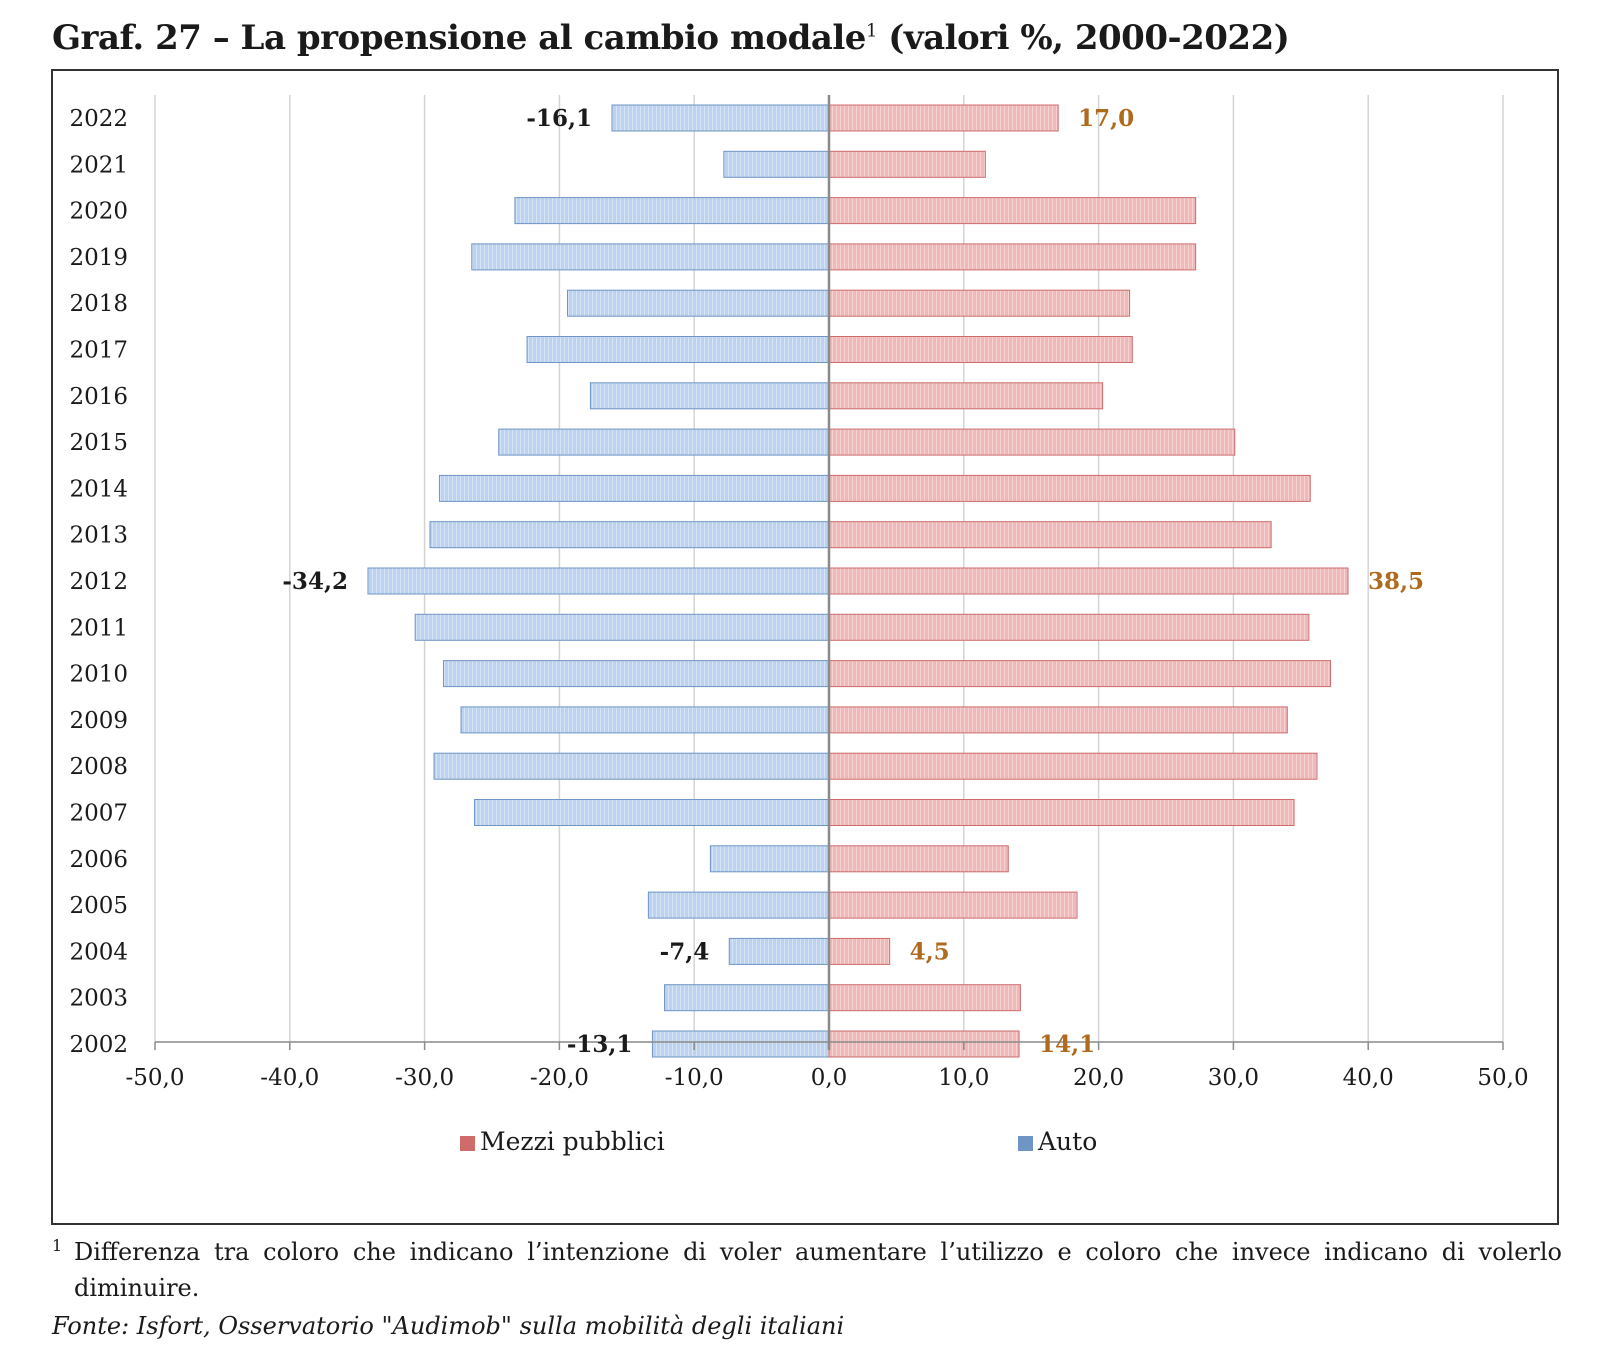  What do you see at coordinates (98, 536) in the screenshot?
I see `y-tick-label: 2013` at bounding box center [98, 536].